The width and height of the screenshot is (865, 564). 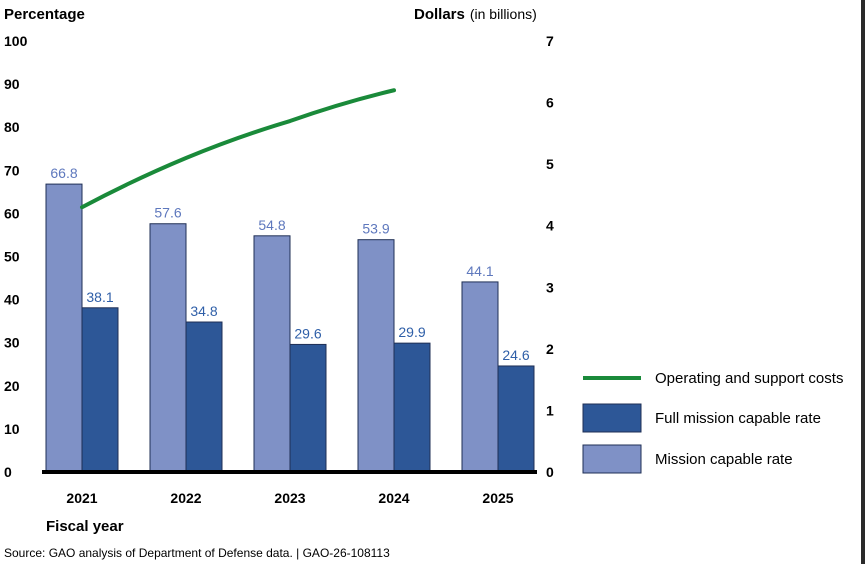 What do you see at coordinates (8, 472) in the screenshot?
I see `left-tick-label: 0` at bounding box center [8, 472].